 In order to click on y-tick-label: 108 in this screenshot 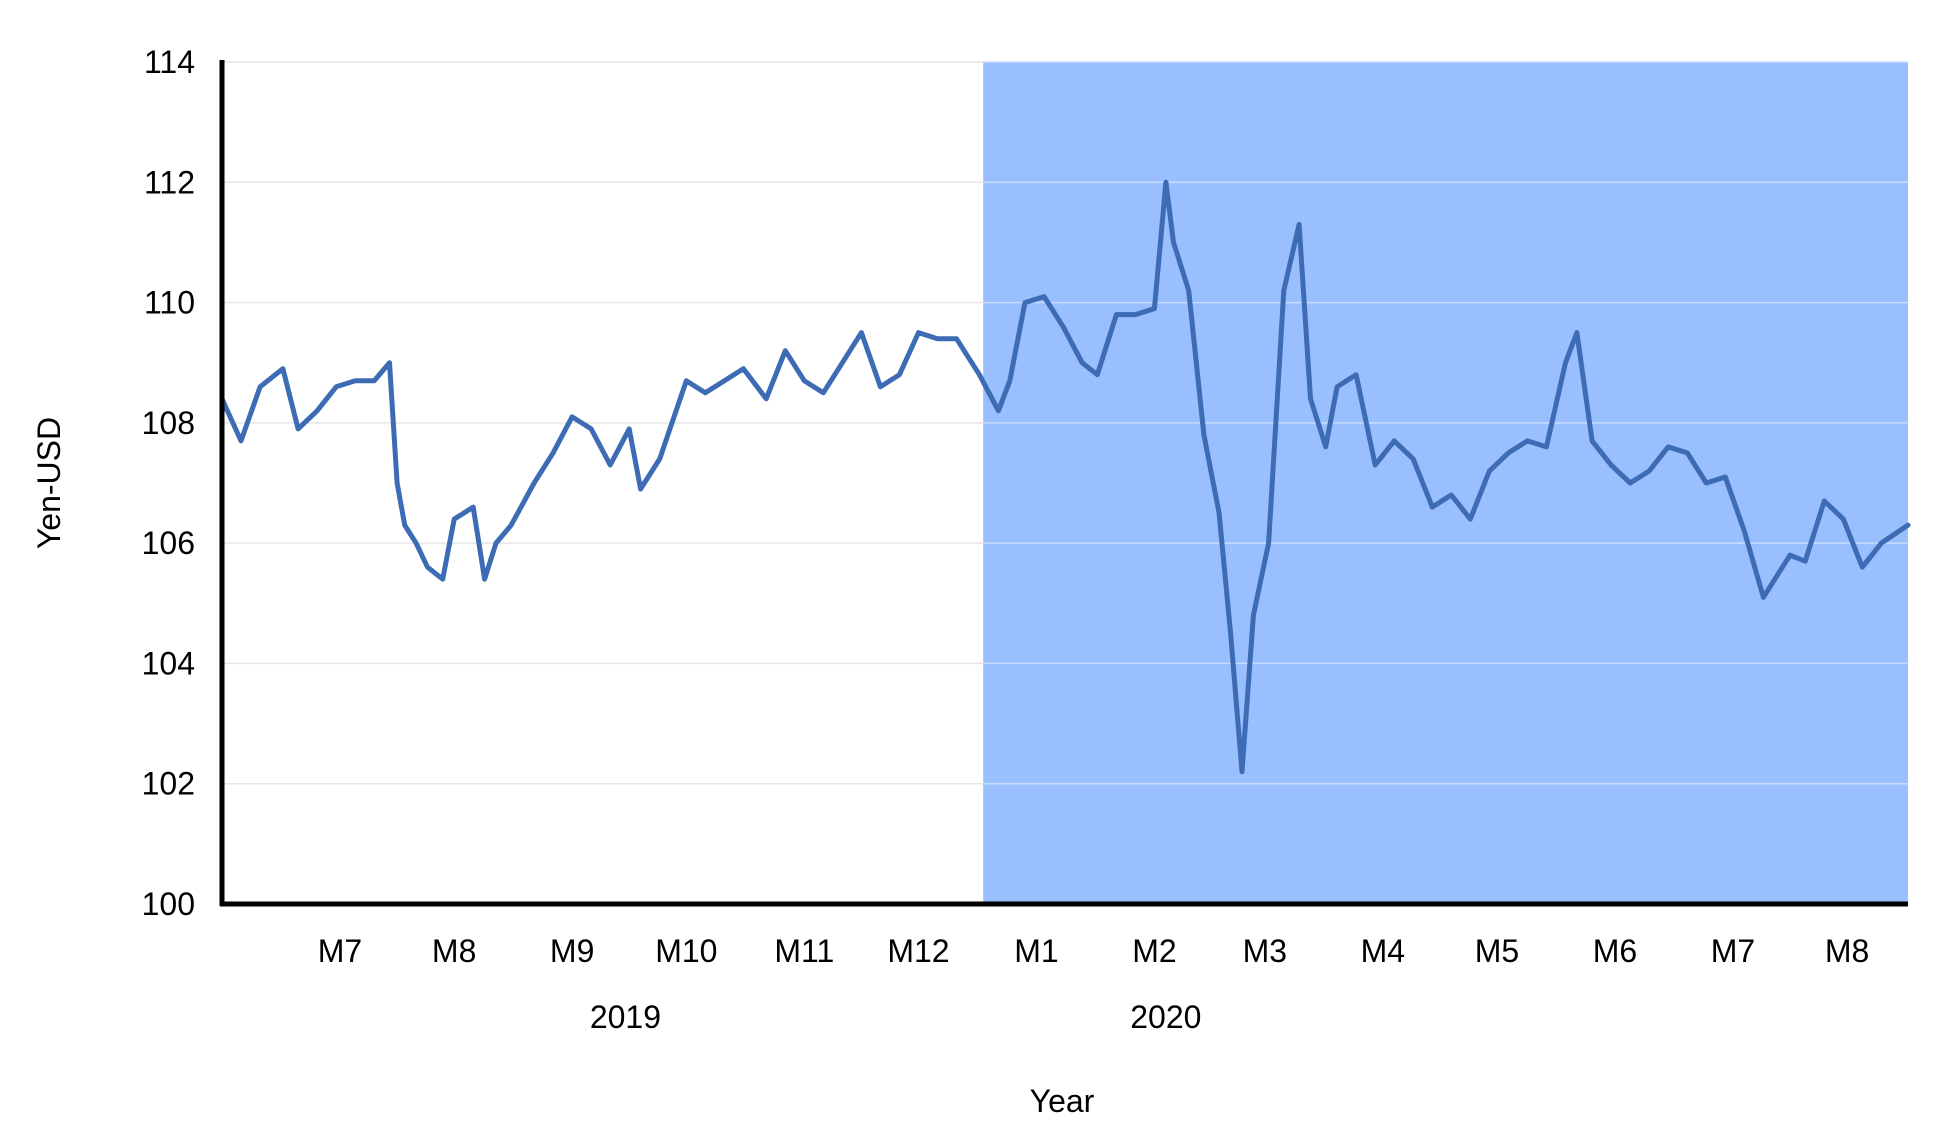, I will do `click(168, 423)`.